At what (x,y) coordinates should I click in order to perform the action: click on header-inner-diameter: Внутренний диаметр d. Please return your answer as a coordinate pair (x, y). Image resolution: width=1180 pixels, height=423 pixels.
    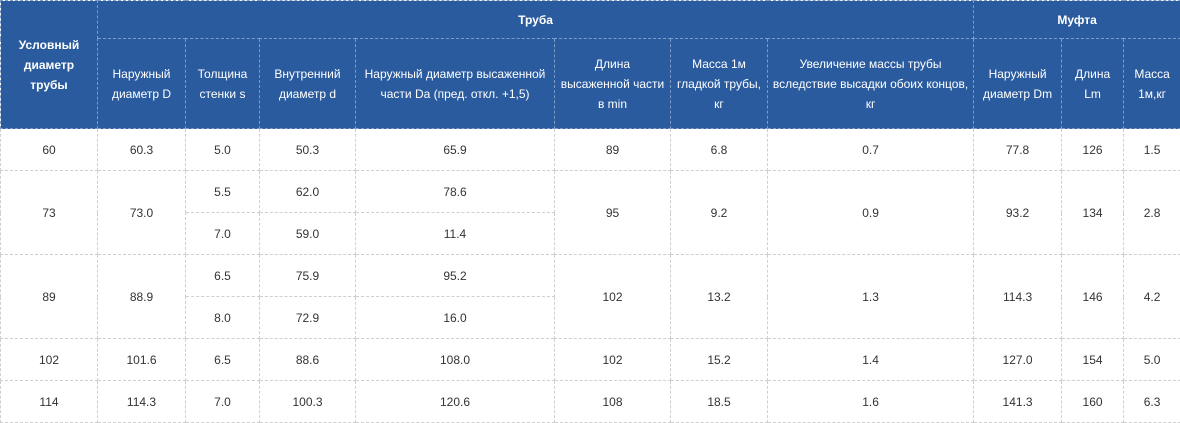
    Looking at the image, I should click on (308, 84).